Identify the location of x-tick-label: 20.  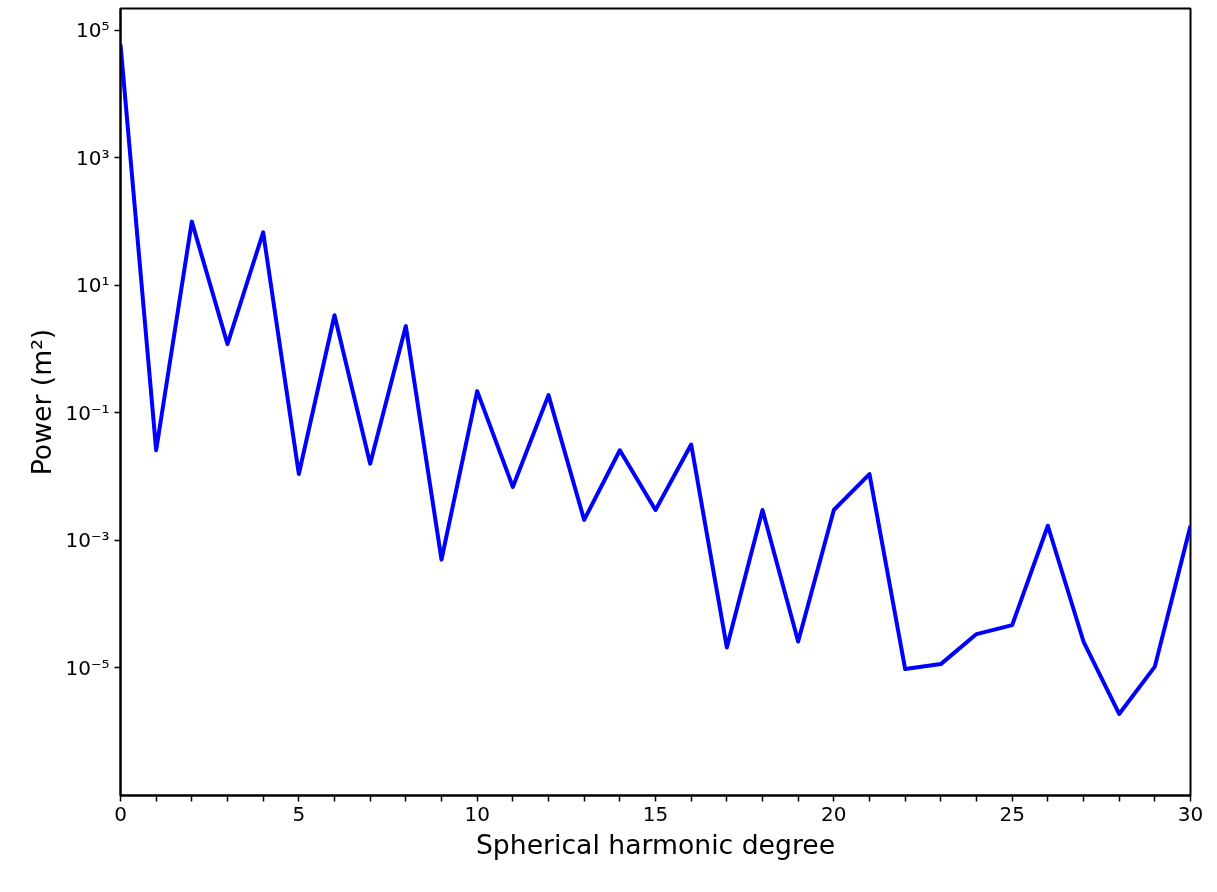
(834, 813).